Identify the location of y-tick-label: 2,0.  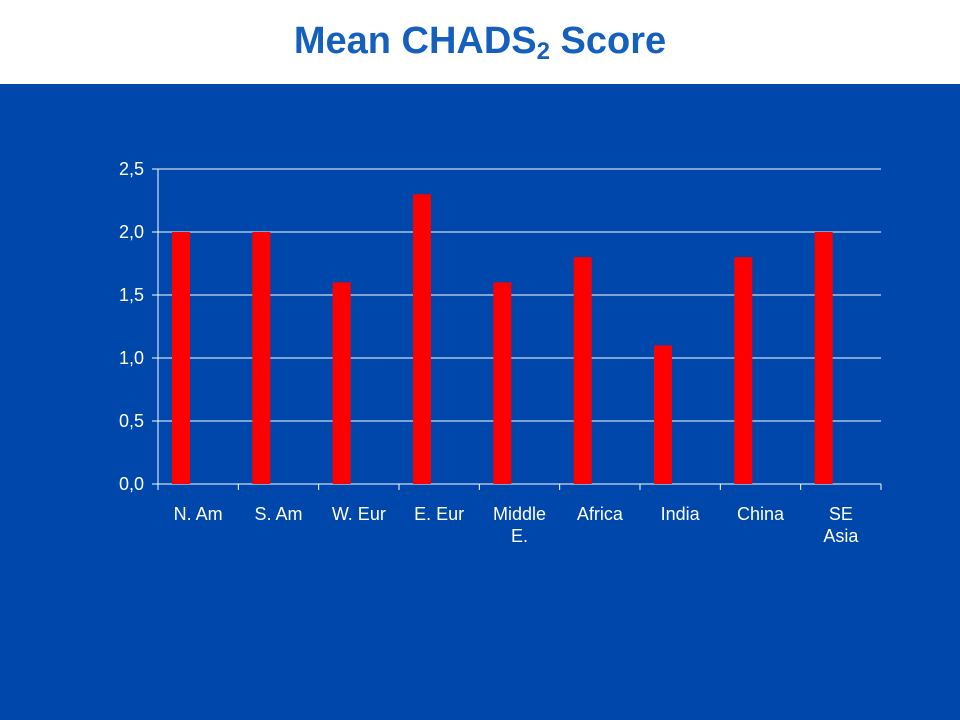
(131, 232).